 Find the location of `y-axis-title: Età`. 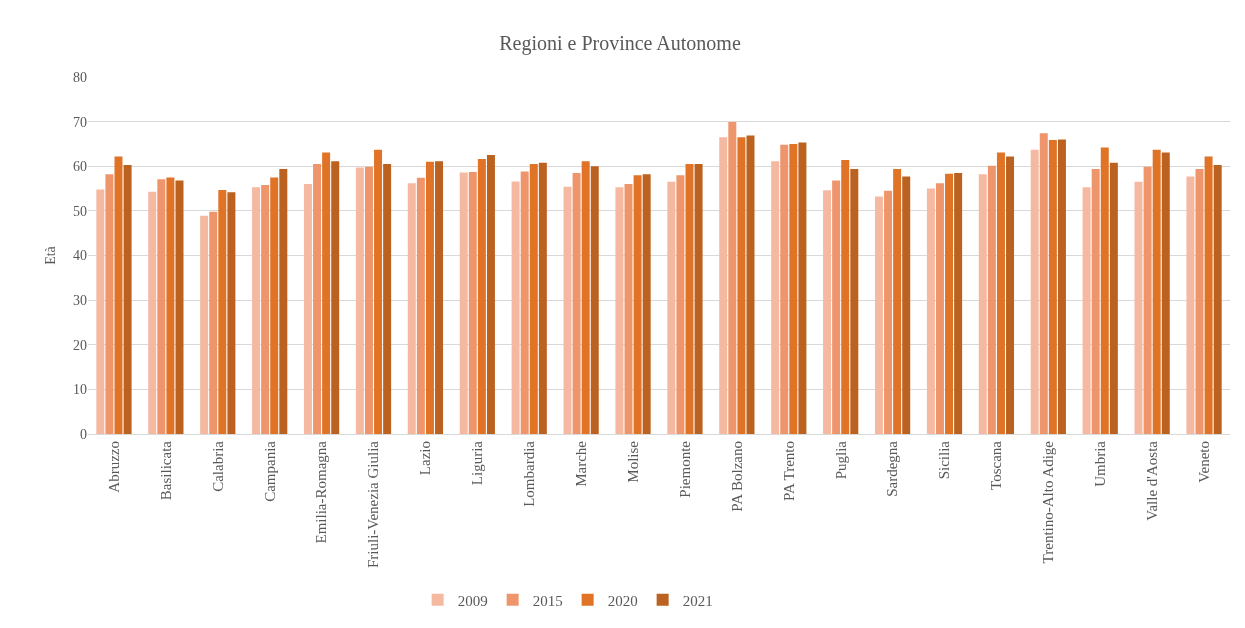

y-axis-title: Età is located at coordinates (50, 255).